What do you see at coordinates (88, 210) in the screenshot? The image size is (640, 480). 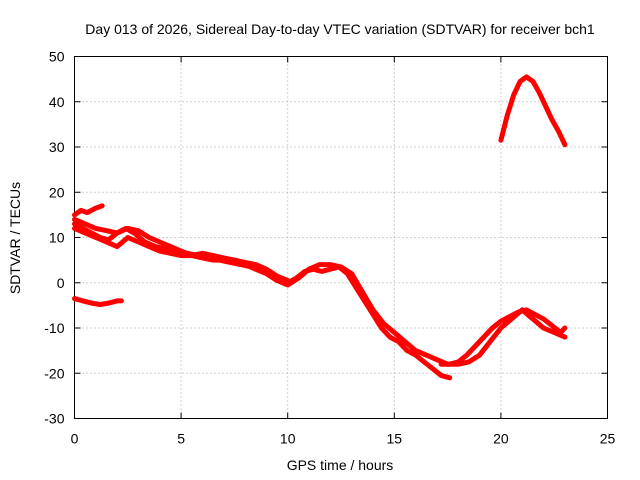 I see `series-line-trace-a` at bounding box center [88, 210].